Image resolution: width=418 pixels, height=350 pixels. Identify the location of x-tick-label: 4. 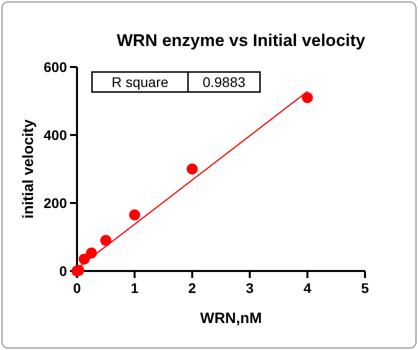
(308, 288).